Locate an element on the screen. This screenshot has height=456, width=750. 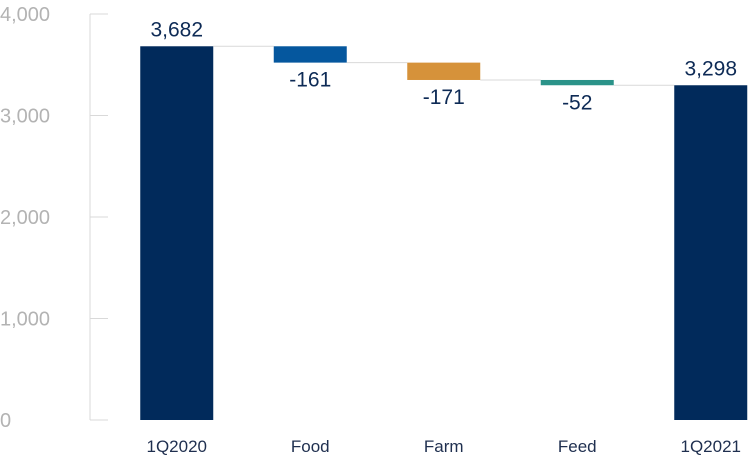
x-tick-label-farm: Farm is located at coordinates (444, 446).